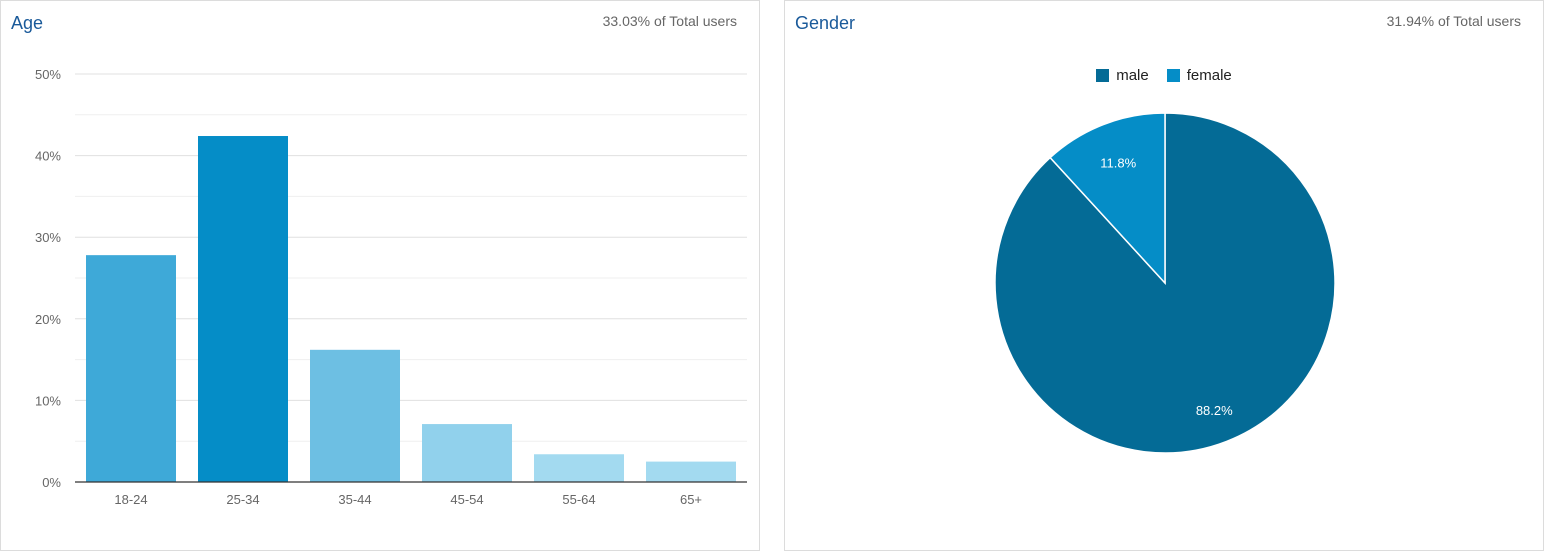 This screenshot has width=1544, height=553. What do you see at coordinates (48, 237) in the screenshot?
I see `y-tick-label: 30%` at bounding box center [48, 237].